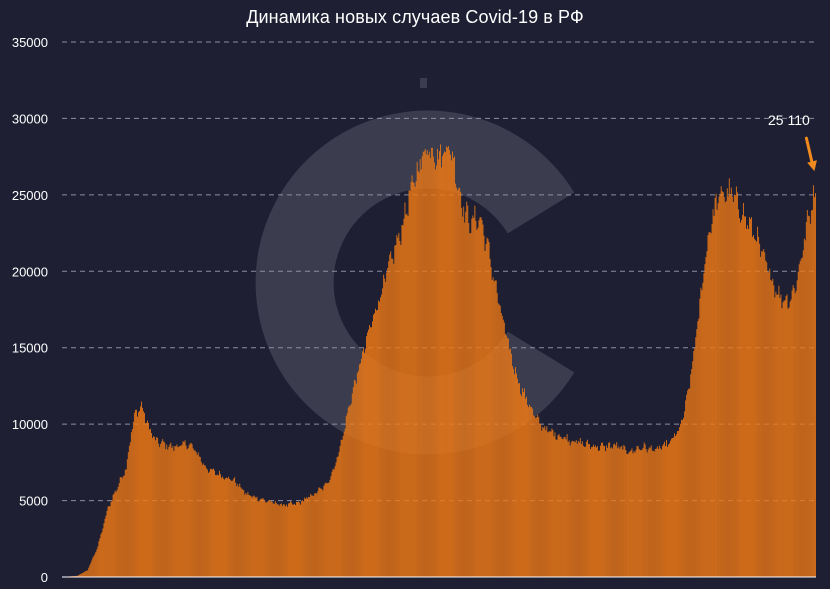 Image resolution: width=830 pixels, height=589 pixels. Describe the element at coordinates (810, 154) in the screenshot. I see `callout-arrow` at that location.